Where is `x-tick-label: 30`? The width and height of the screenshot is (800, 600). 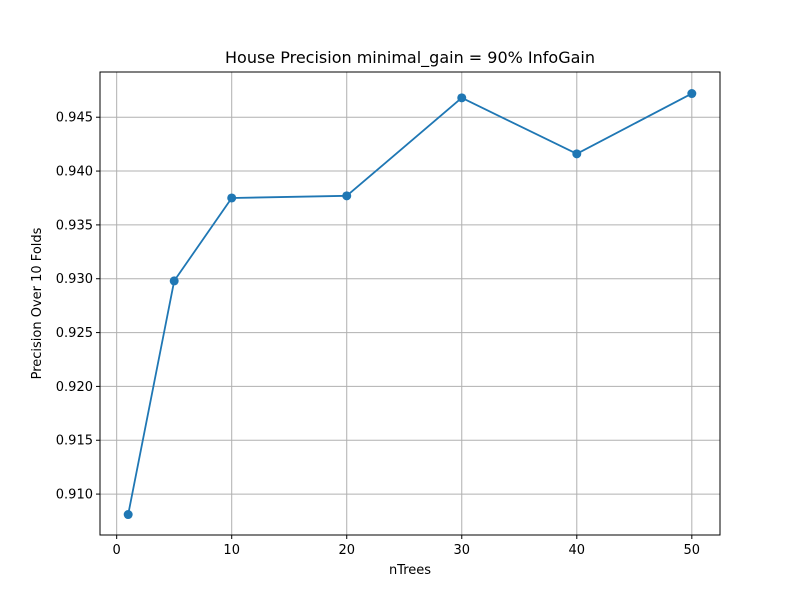
x-tick-label: 30 is located at coordinates (461, 550).